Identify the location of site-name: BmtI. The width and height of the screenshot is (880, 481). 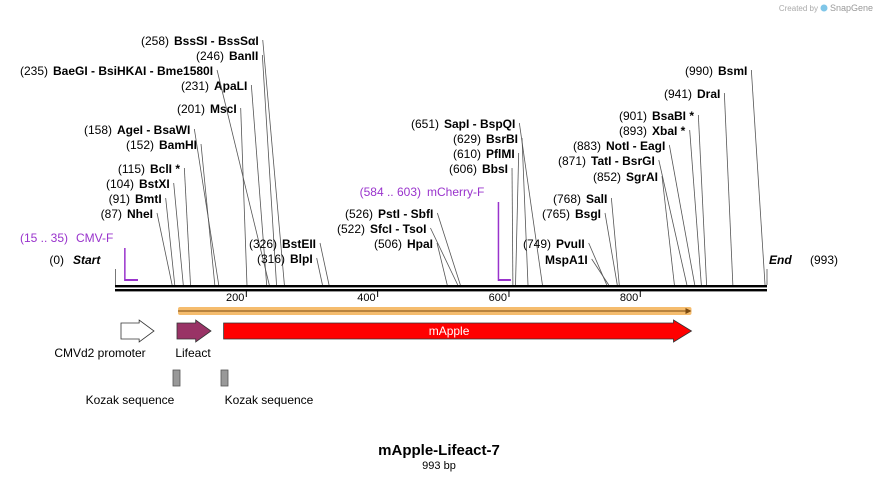
(148, 199).